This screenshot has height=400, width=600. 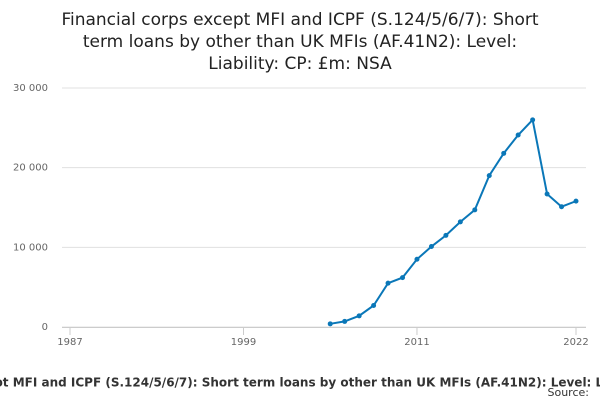 What do you see at coordinates (300, 64) in the screenshot?
I see `title-line: Liability: CP: £m: NSA` at bounding box center [300, 64].